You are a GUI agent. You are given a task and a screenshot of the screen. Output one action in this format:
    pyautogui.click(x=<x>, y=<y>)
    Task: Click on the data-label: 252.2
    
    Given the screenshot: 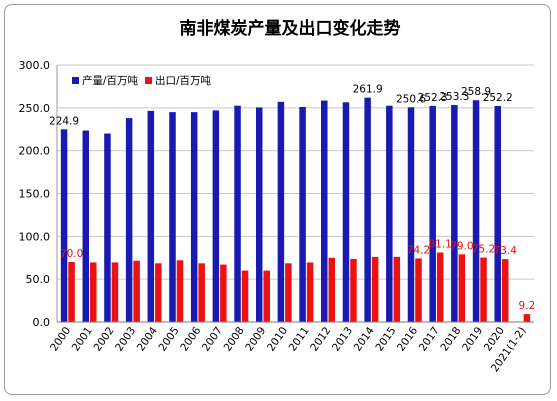 What is the action you would take?
    pyautogui.click(x=498, y=98)
    